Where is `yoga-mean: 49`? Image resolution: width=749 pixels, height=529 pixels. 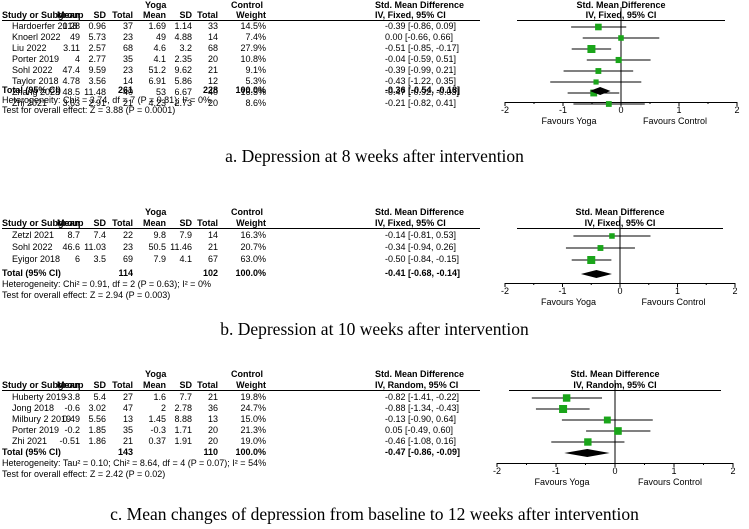 yoga-mean: 49 is located at coordinates (74, 37).